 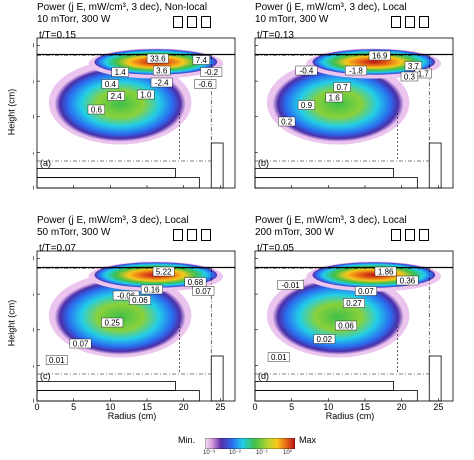 I want to click on contour-label: 0.16, so click(x=152, y=290).